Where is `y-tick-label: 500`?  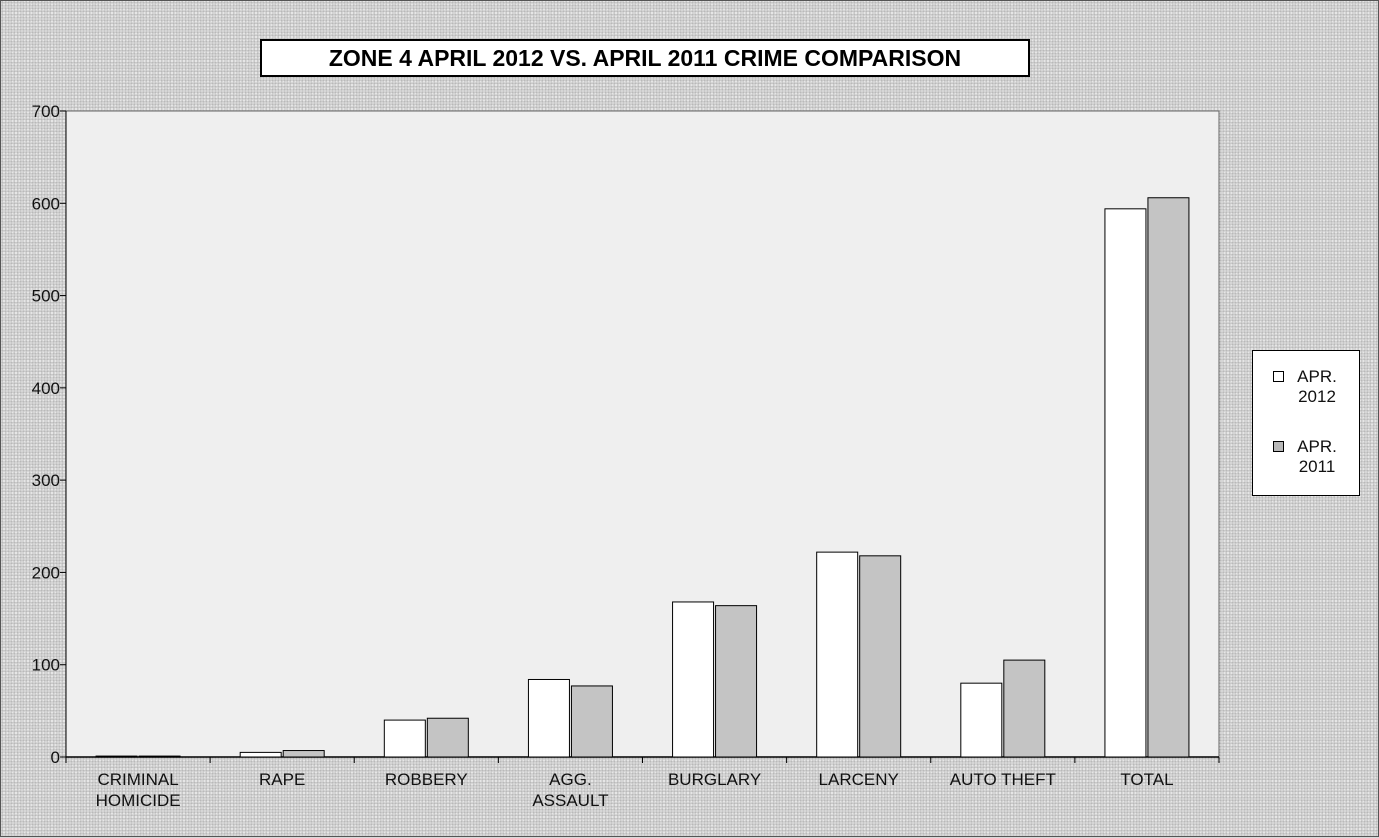 y-tick-label: 500 is located at coordinates (46, 296).